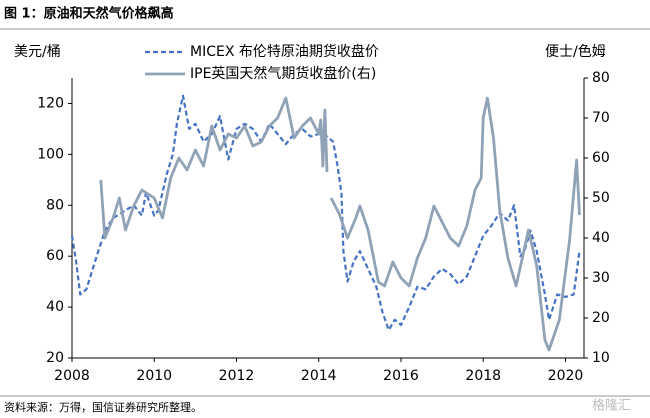 This screenshot has height=418, width=650. What do you see at coordinates (401, 376) in the screenshot?
I see `x-tick-label: 2016` at bounding box center [401, 376].